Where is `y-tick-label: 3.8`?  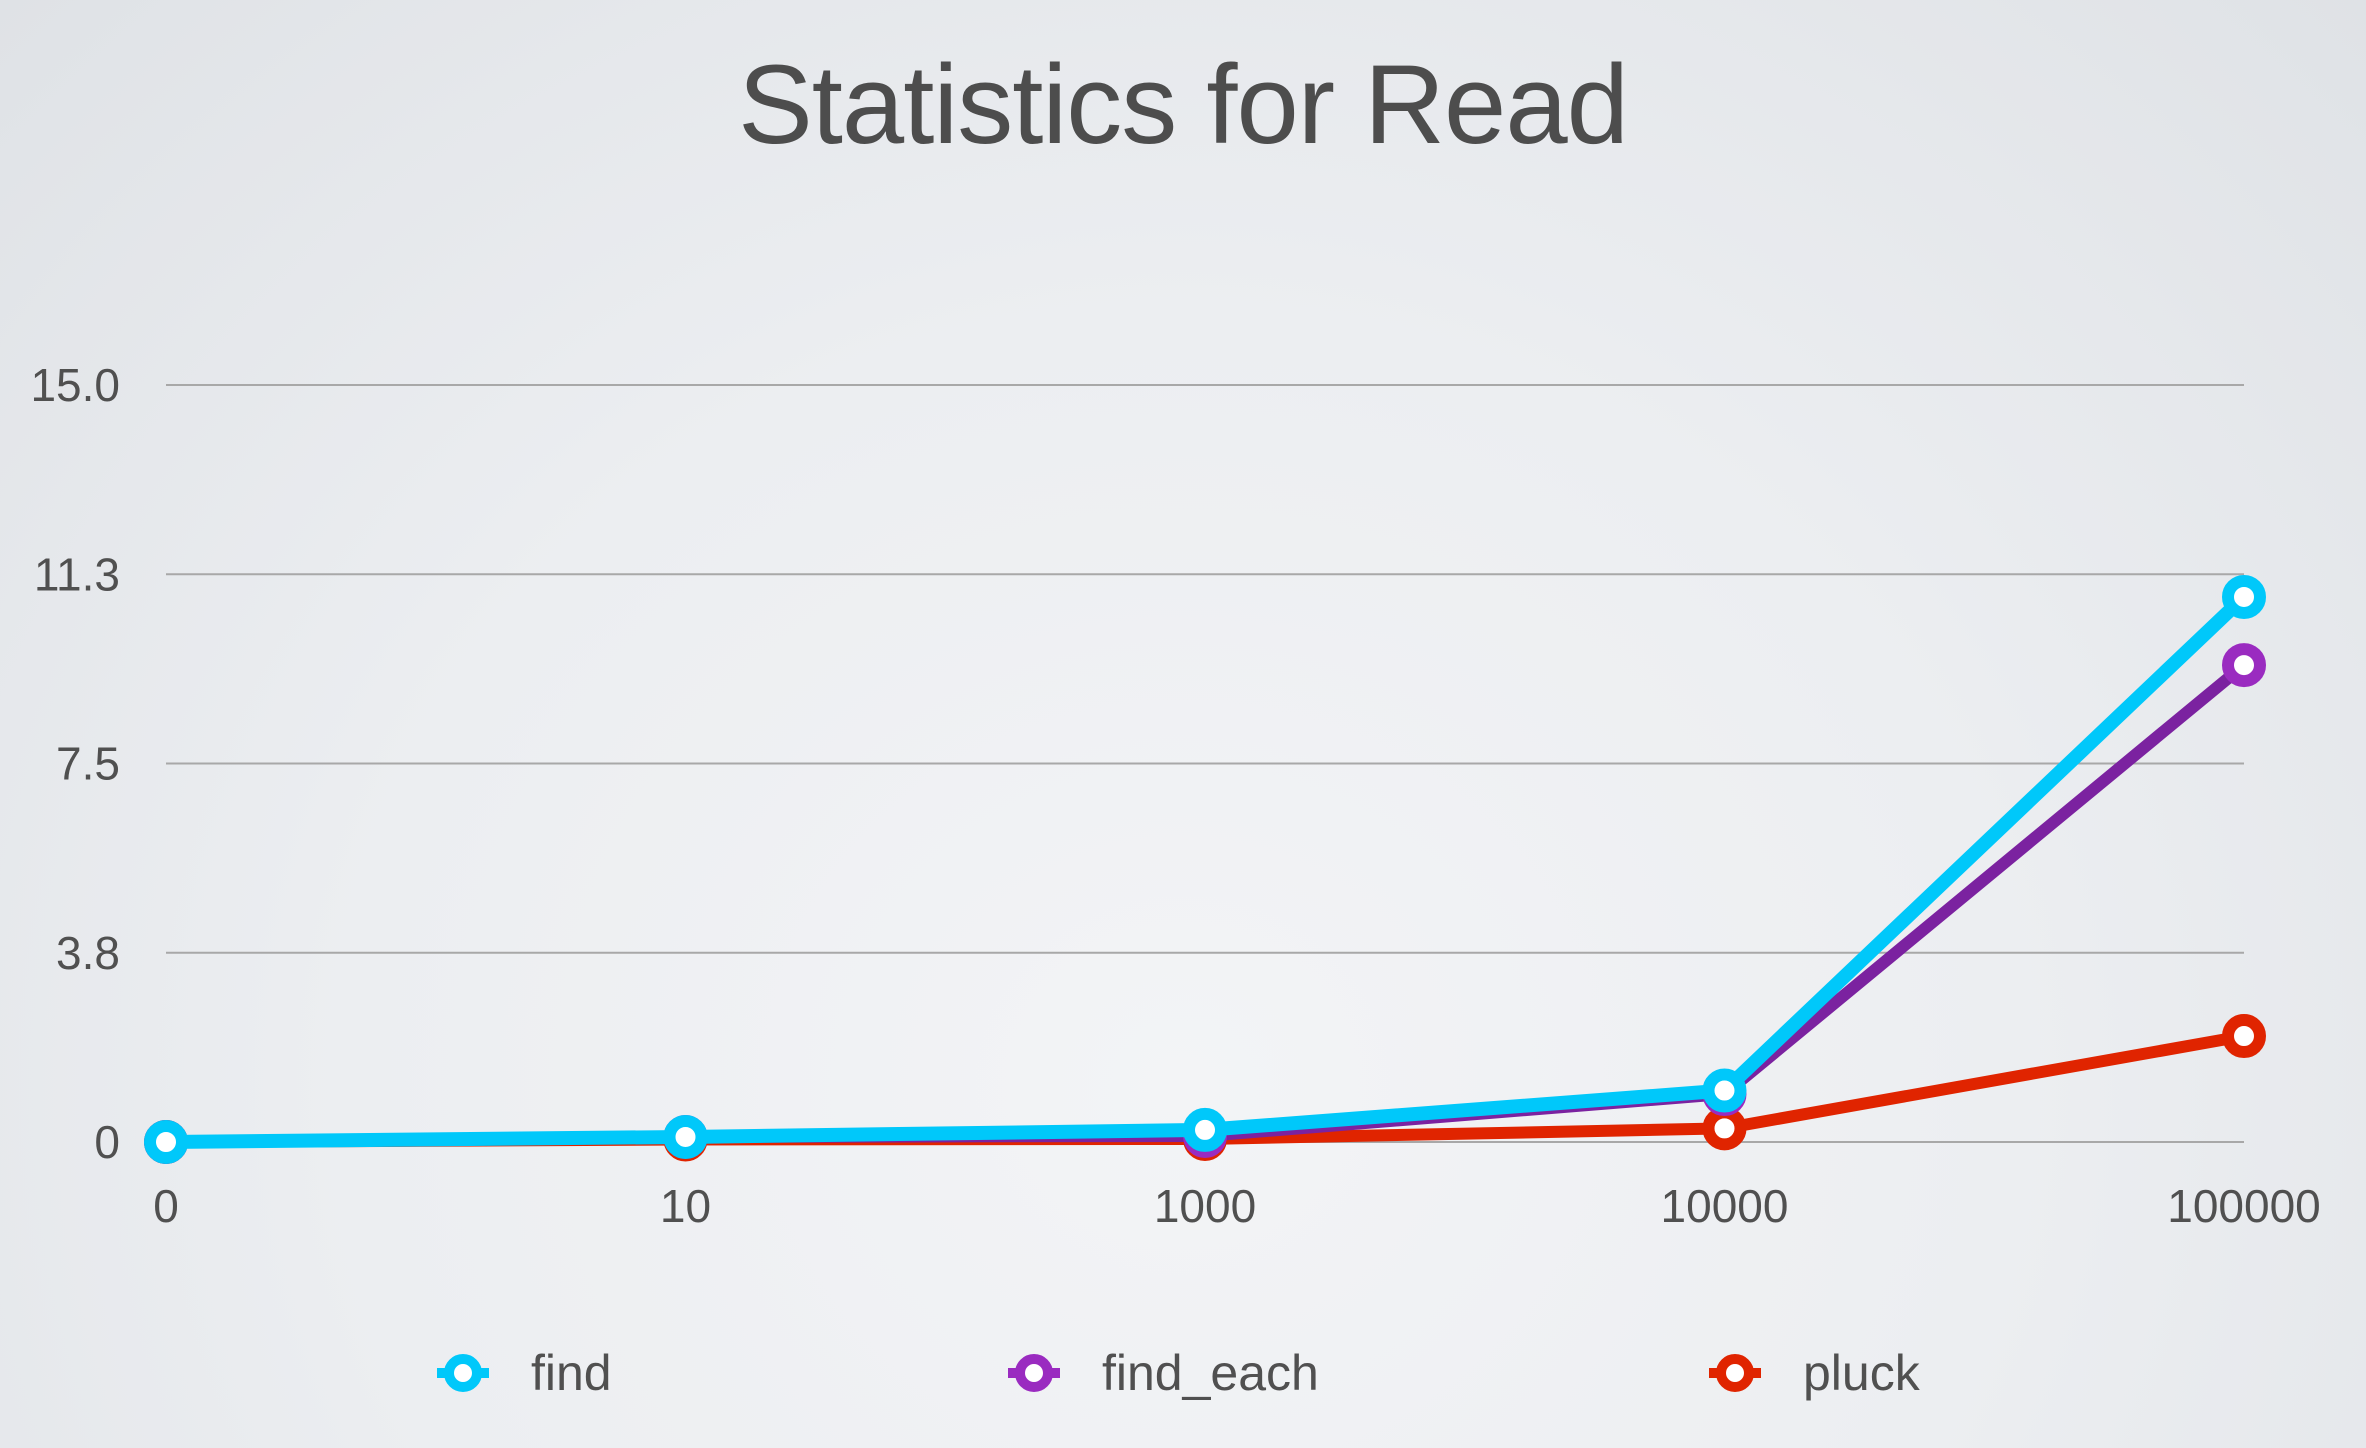 y-tick-label: 3.8 is located at coordinates (88, 953).